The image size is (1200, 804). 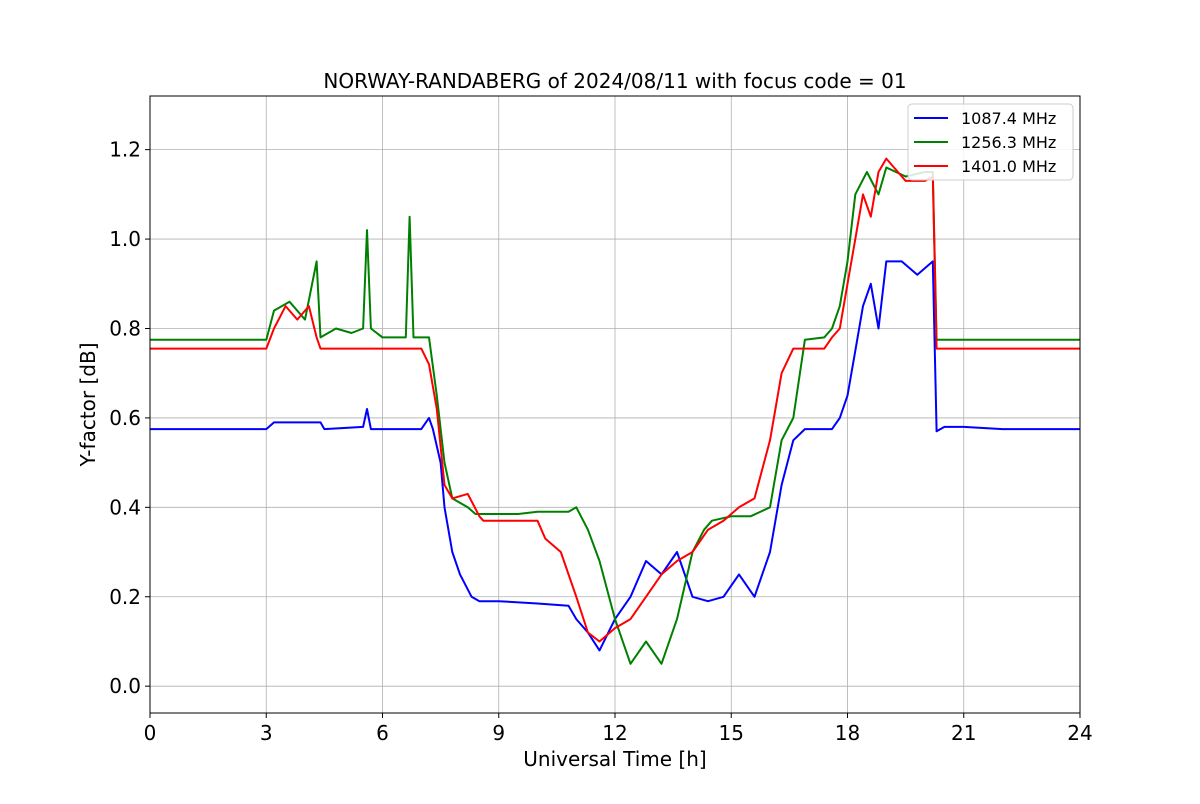 What do you see at coordinates (847, 733) in the screenshot?
I see `x-tick-label: 18` at bounding box center [847, 733].